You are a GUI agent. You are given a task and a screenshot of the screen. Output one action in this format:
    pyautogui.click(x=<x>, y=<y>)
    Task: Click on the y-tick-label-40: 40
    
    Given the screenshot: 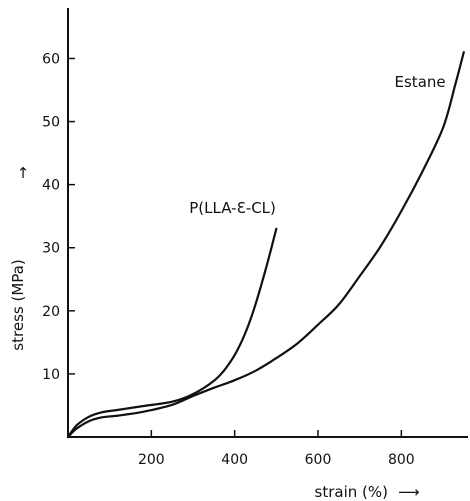 What is the action you would take?
    pyautogui.click(x=51, y=186)
    